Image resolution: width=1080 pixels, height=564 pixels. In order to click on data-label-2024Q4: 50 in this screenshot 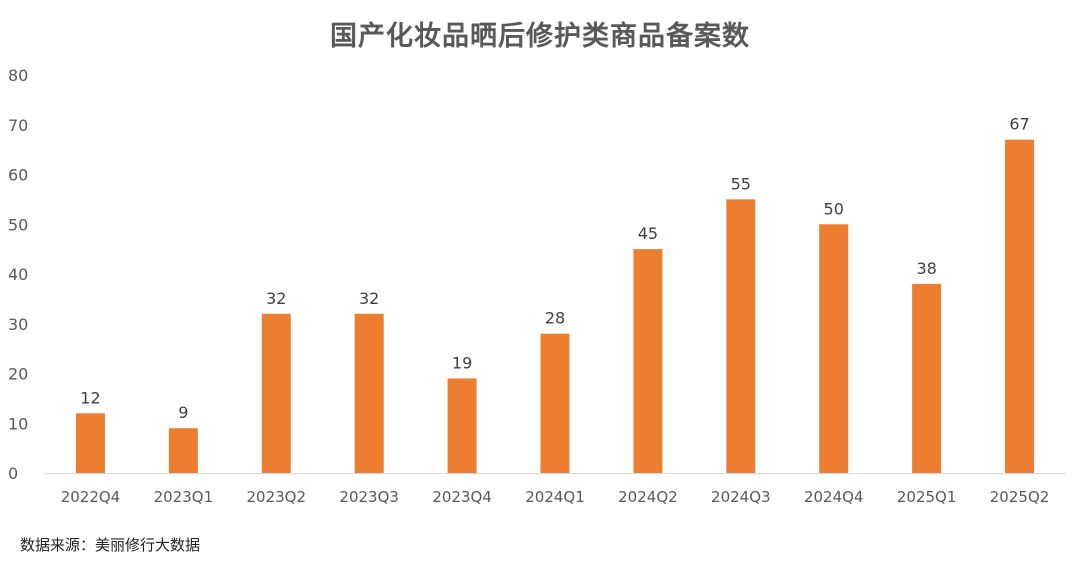, I will do `click(834, 208)`.